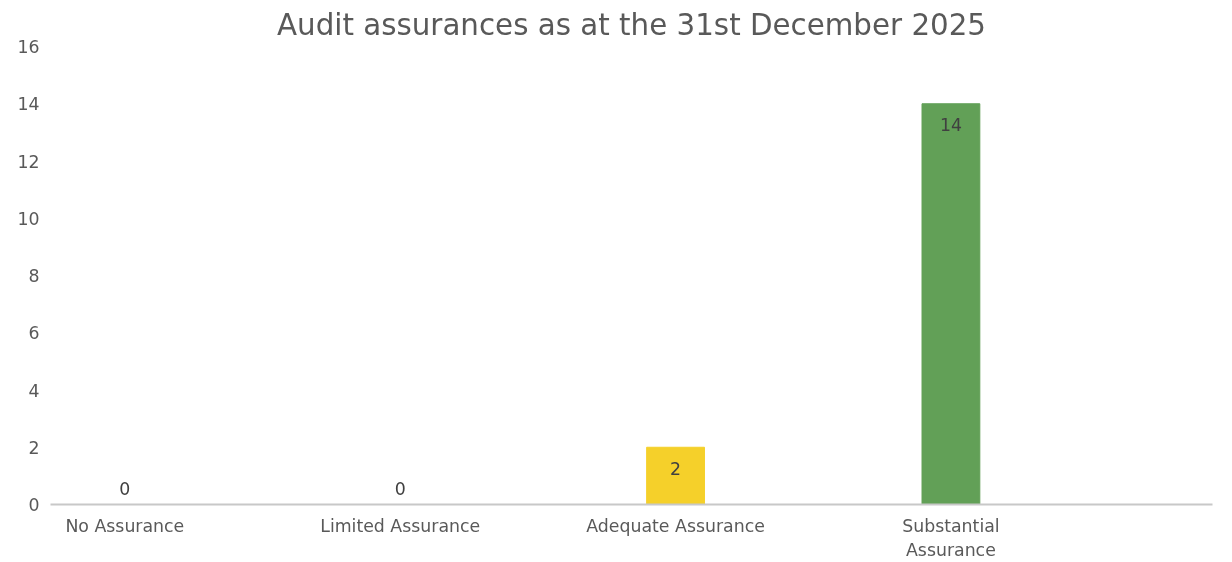  What do you see at coordinates (34, 447) in the screenshot?
I see `y-tick-label: 2` at bounding box center [34, 447].